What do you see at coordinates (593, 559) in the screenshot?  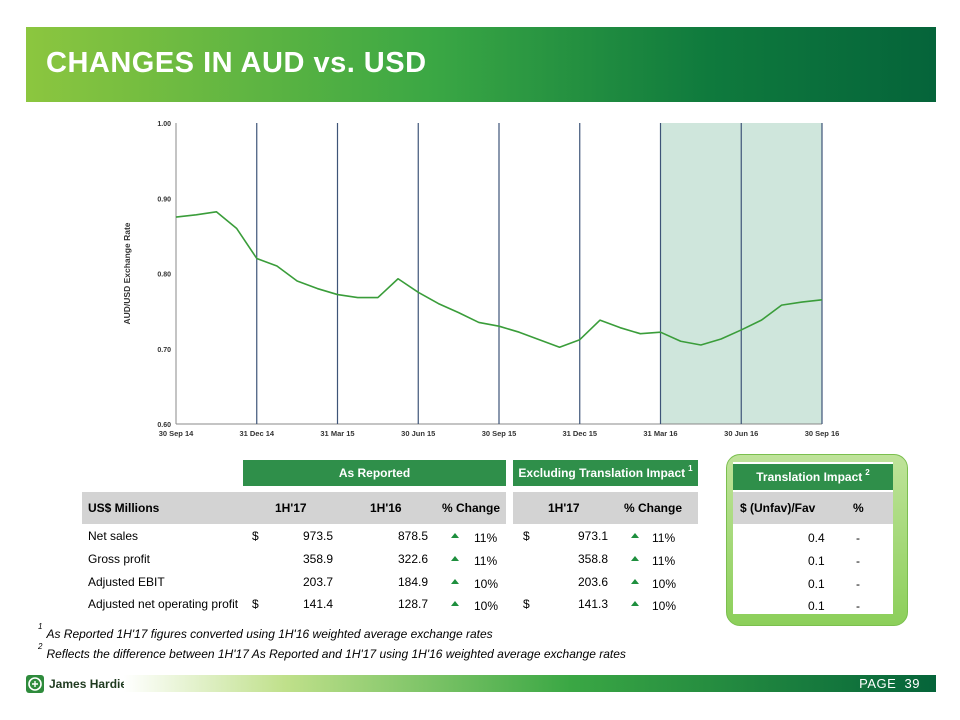 I see `row-ex-1h17: 358.8` at bounding box center [593, 559].